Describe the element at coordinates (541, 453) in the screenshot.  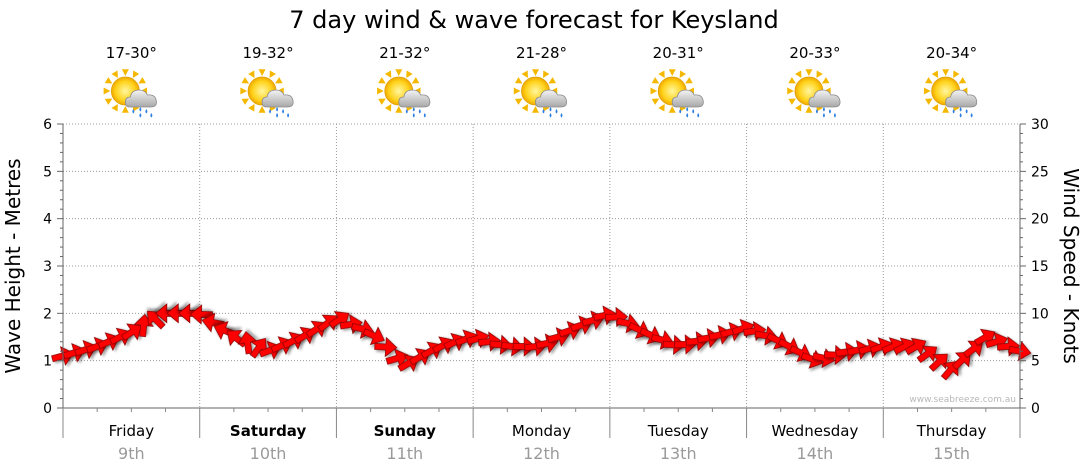
I see `day-date-label: 12th` at that location.